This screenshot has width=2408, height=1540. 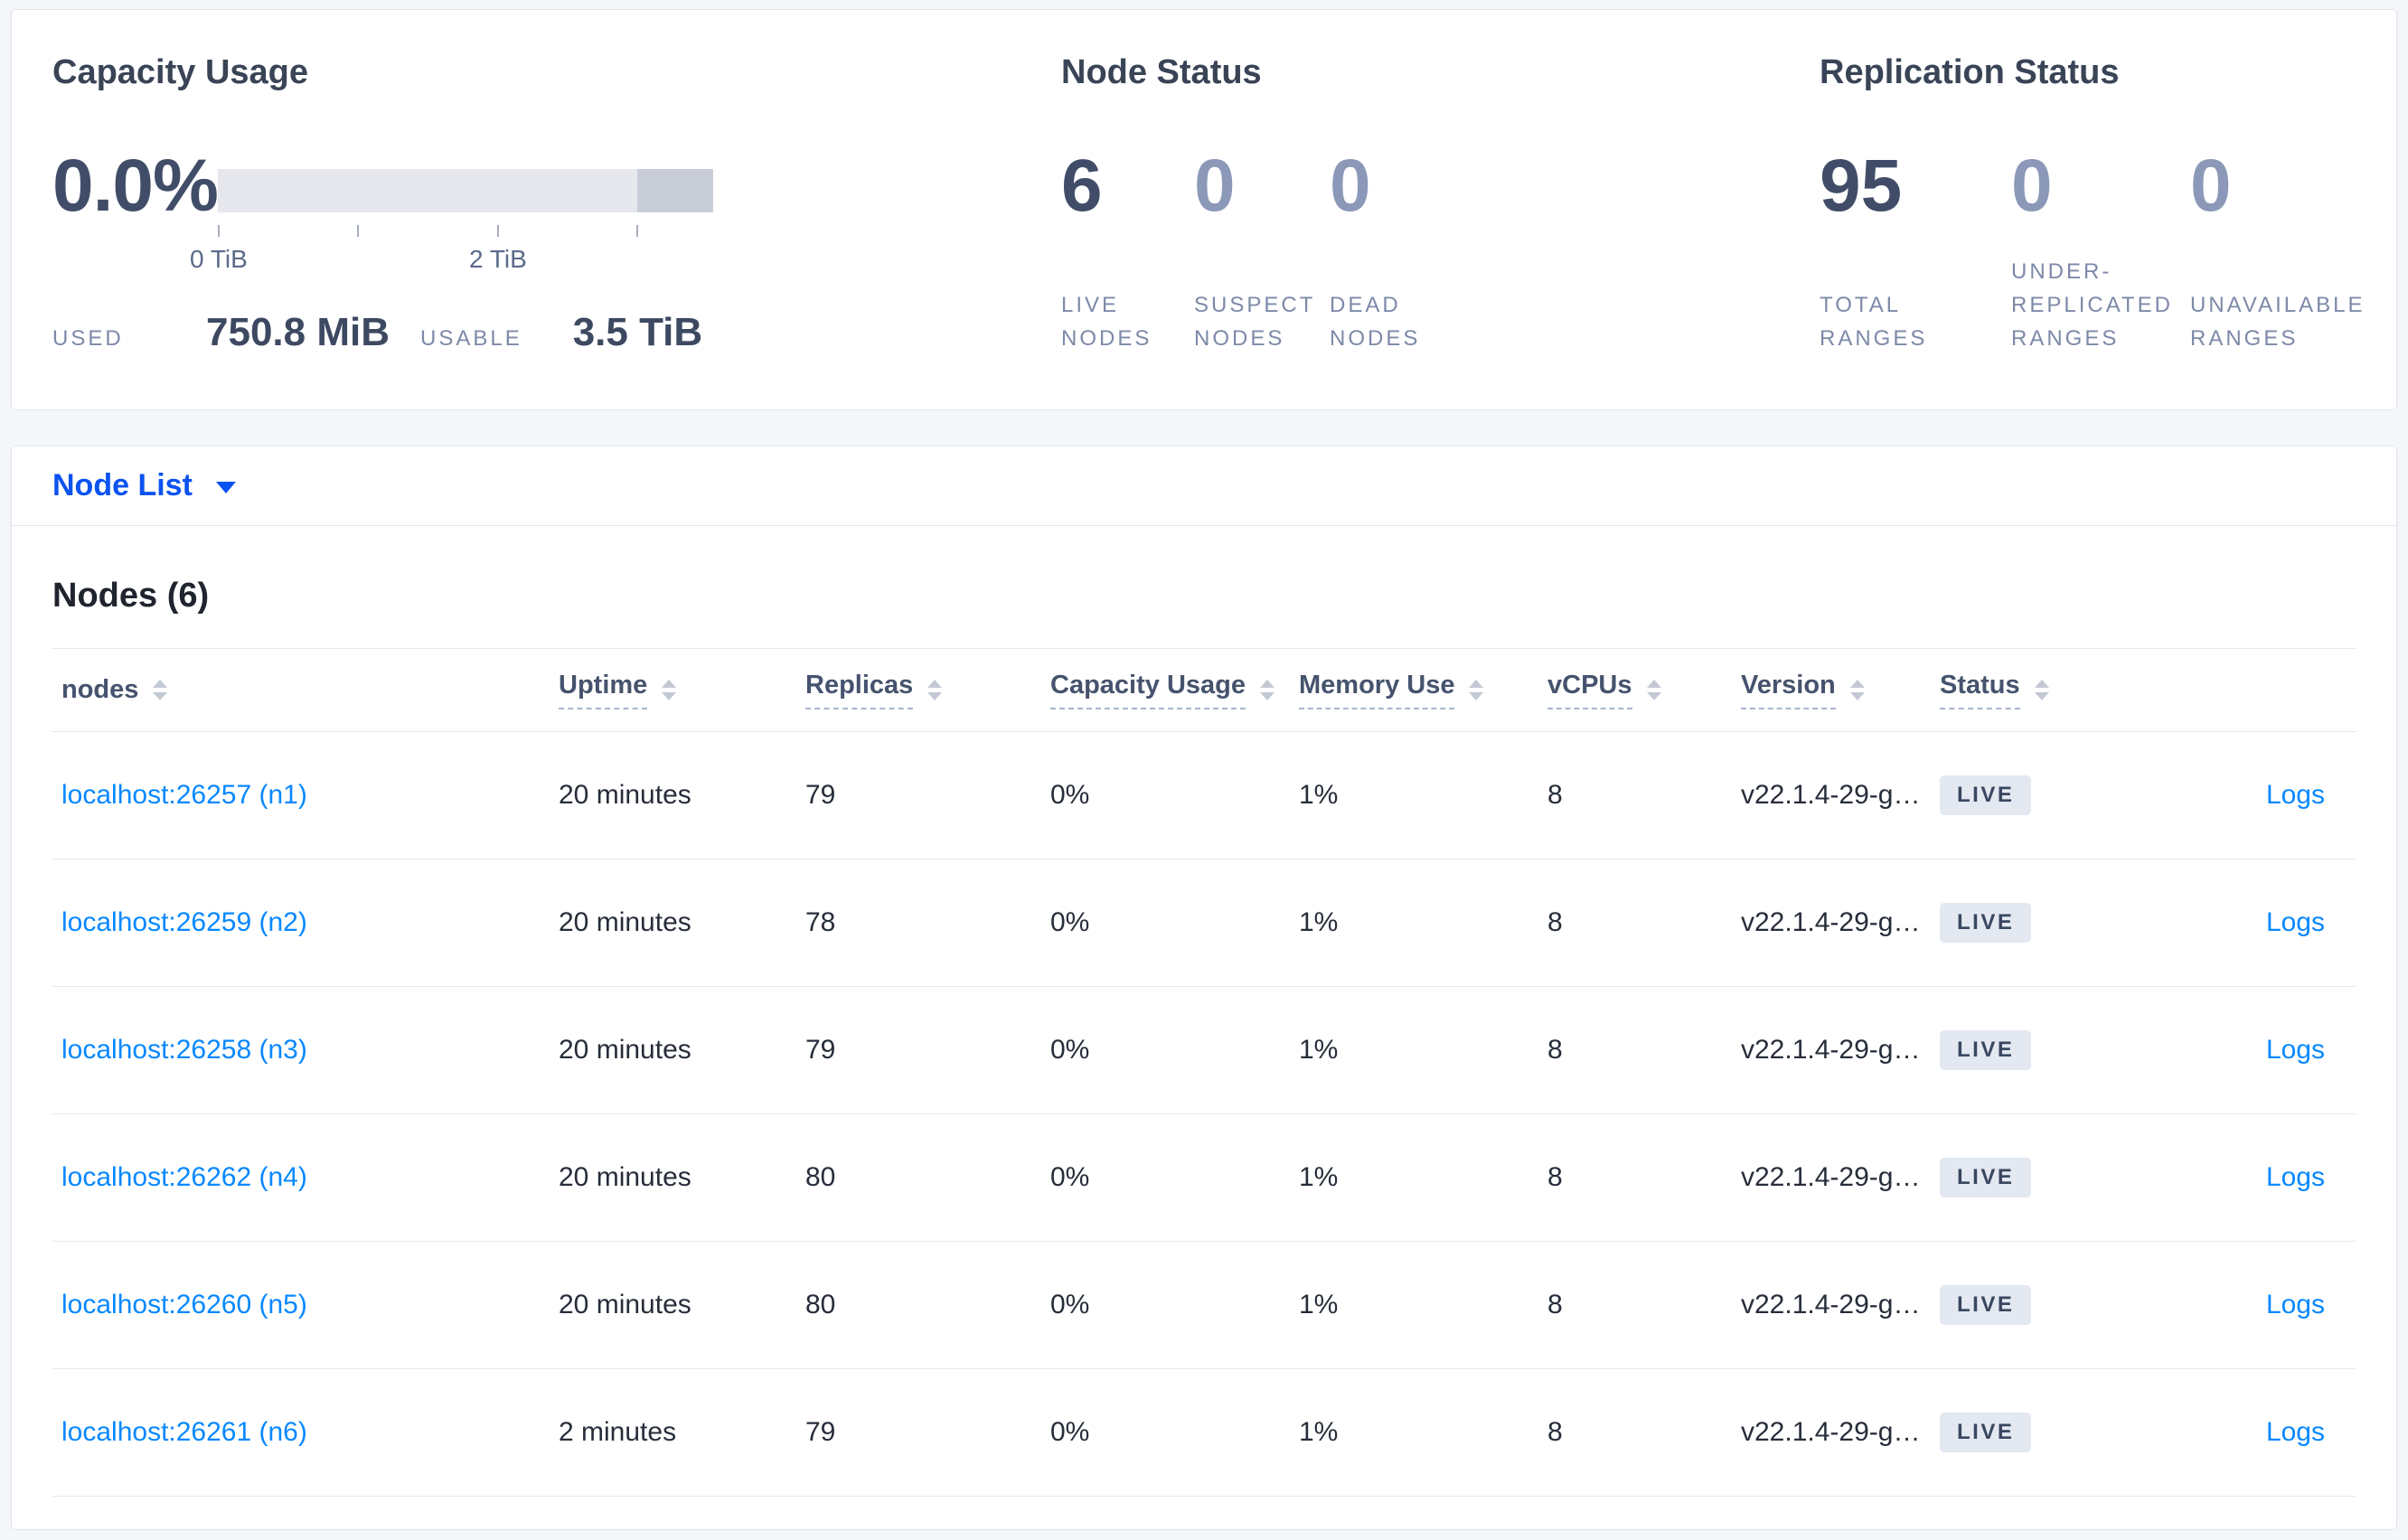 I want to click on column-header-replicas: Replicas, so click(x=918, y=690).